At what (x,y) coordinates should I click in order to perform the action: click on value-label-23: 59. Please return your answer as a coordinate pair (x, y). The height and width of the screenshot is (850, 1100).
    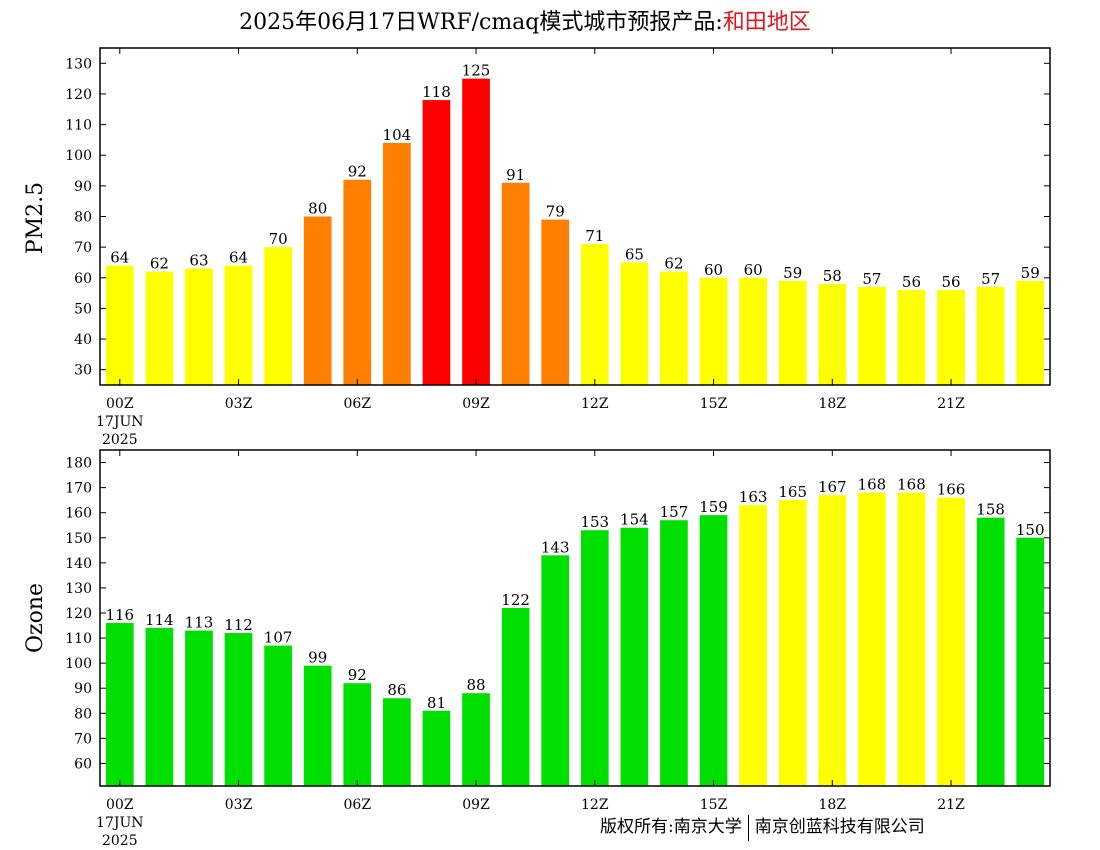
    Looking at the image, I should click on (1030, 273).